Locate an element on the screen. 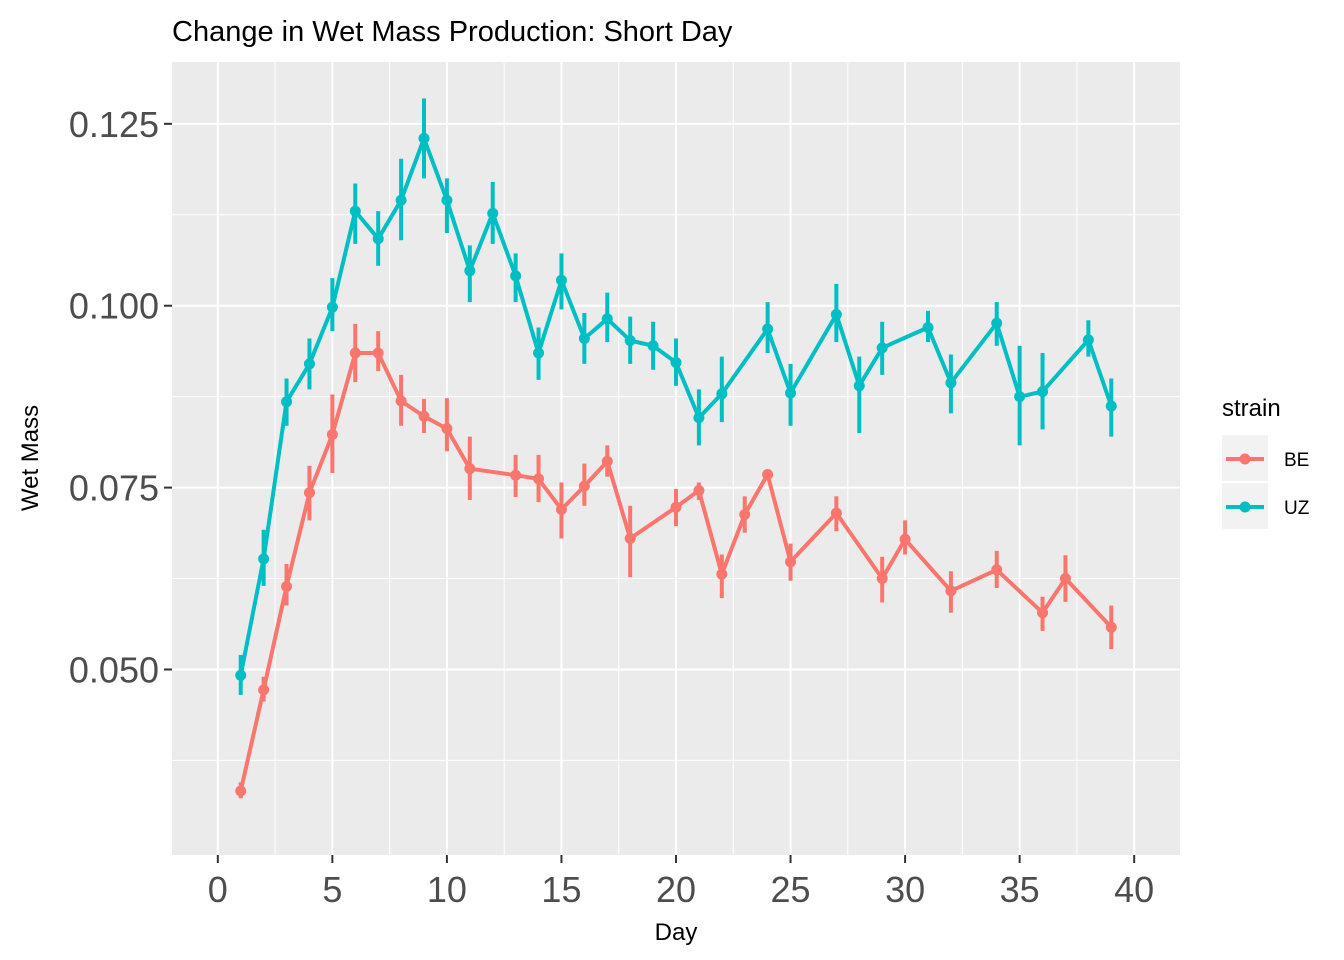  legend-title: strain is located at coordinates (1251, 408).